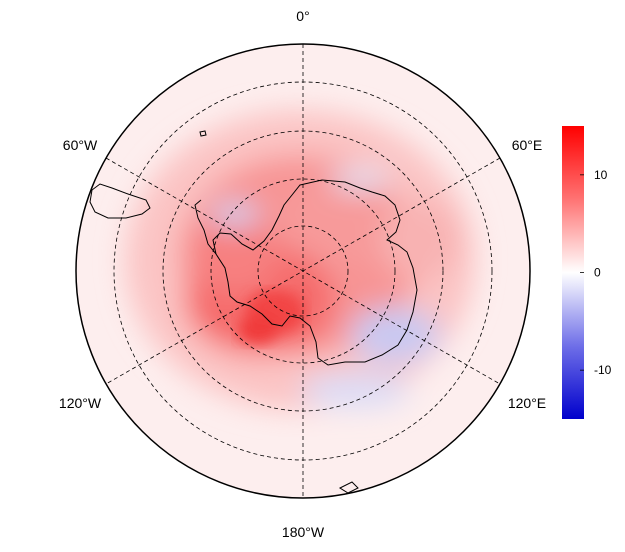 This screenshot has height=552, width=625. I want to click on lon-label-top: 0°, so click(302, 16).